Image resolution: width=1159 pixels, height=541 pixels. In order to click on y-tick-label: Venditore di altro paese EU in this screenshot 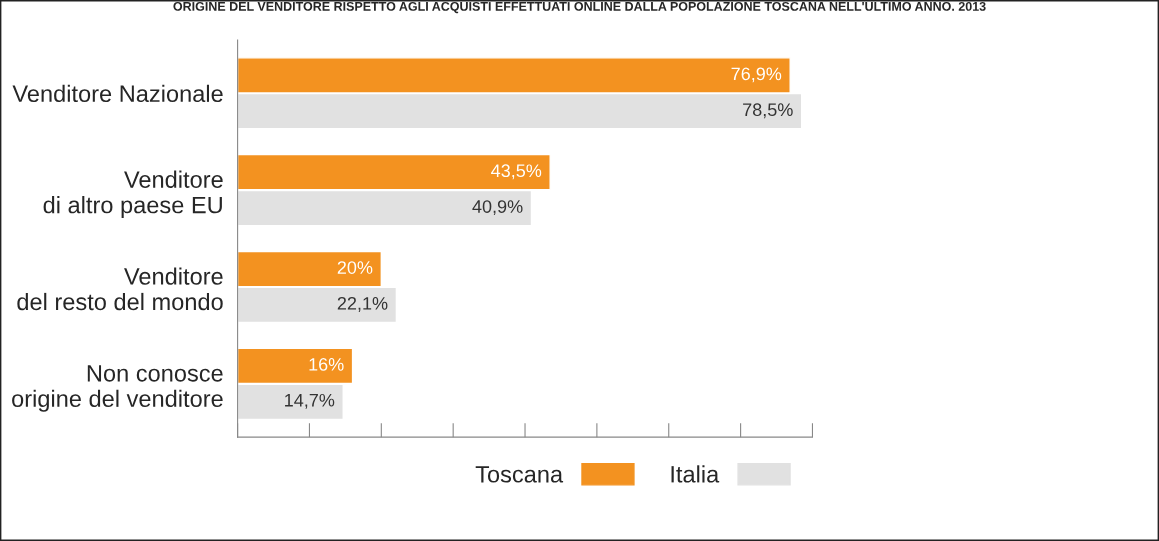, I will do `click(133, 194)`.